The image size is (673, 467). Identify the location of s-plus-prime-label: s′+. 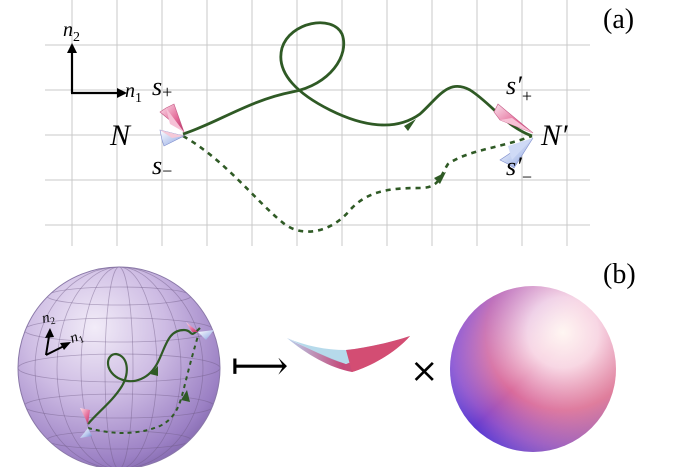
(519, 88).